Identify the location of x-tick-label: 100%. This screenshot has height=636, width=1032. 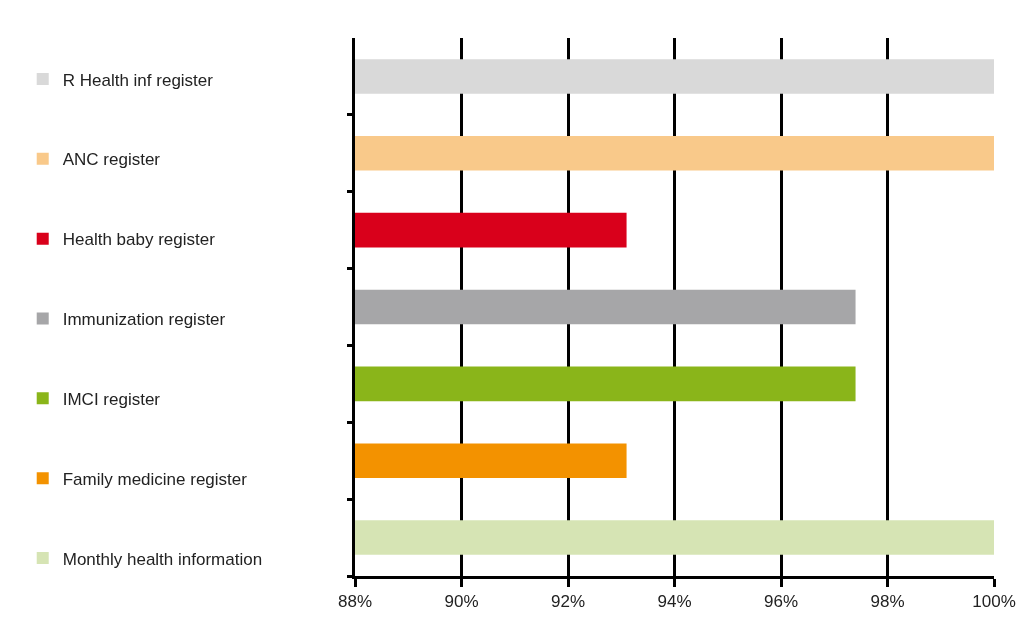
(994, 602).